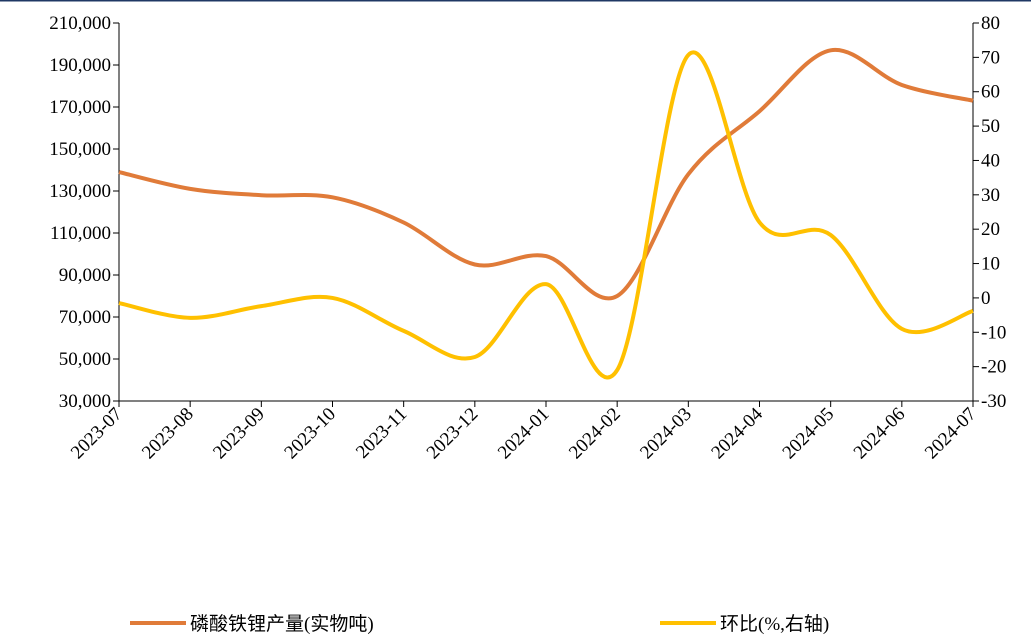 This screenshot has height=637, width=1031. What do you see at coordinates (453, 434) in the screenshot?
I see `x-tick-label: 2023-12` at bounding box center [453, 434].